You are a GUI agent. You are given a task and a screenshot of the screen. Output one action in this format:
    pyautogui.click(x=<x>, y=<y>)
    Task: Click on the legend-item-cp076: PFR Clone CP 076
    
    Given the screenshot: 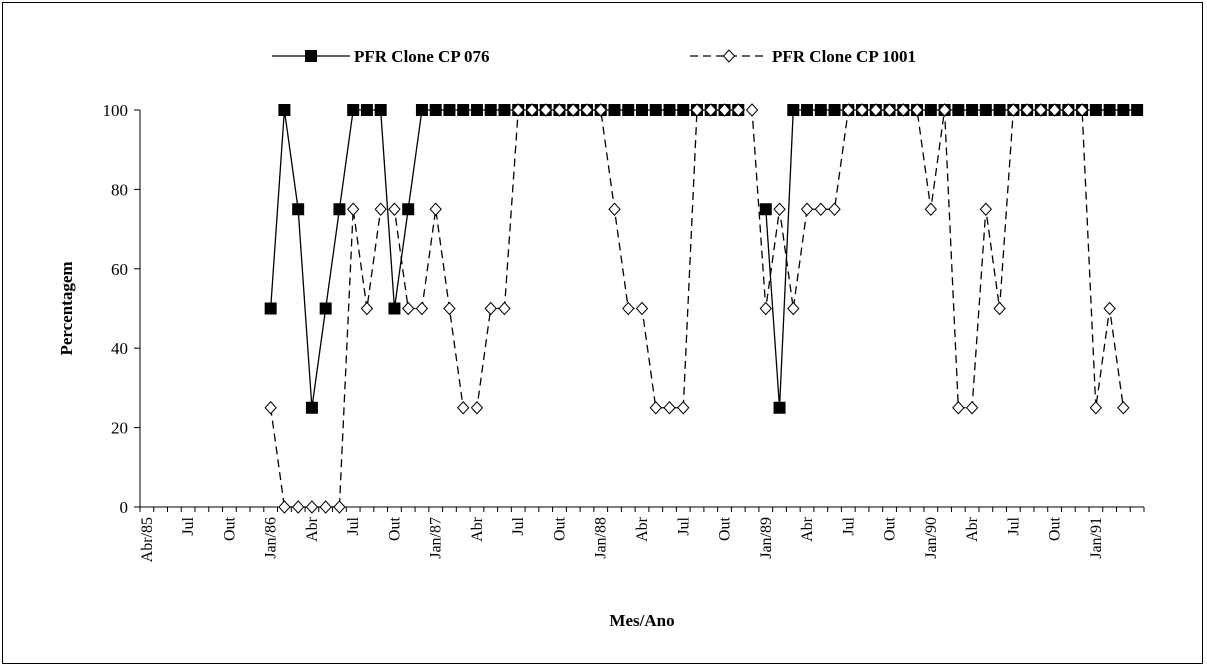 What is the action you would take?
    pyautogui.click(x=381, y=56)
    